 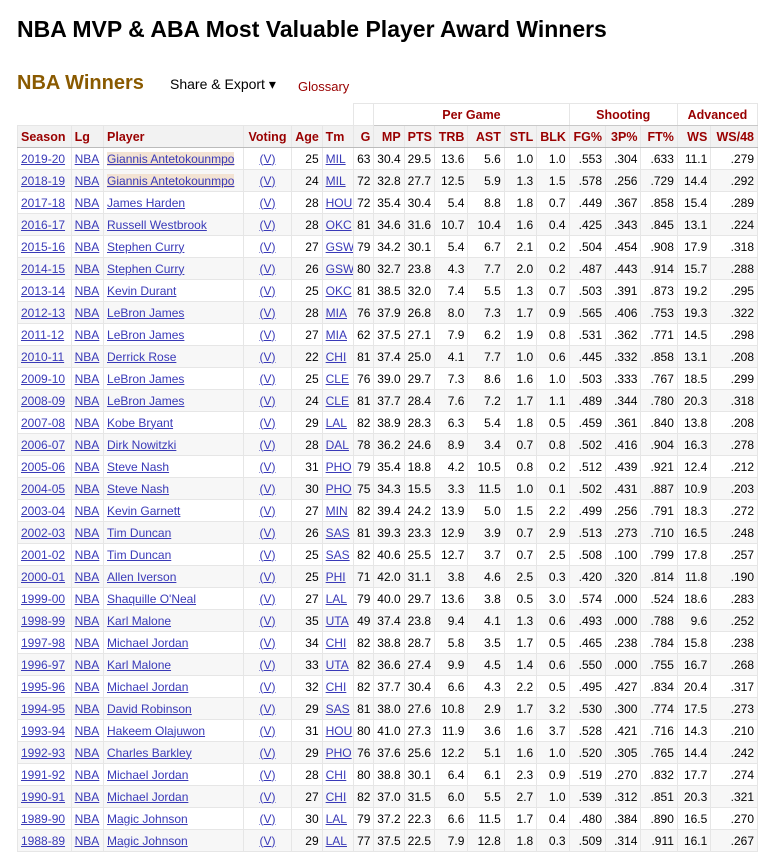 What do you see at coordinates (43, 158) in the screenshot?
I see `season-link: 2019-20` at bounding box center [43, 158].